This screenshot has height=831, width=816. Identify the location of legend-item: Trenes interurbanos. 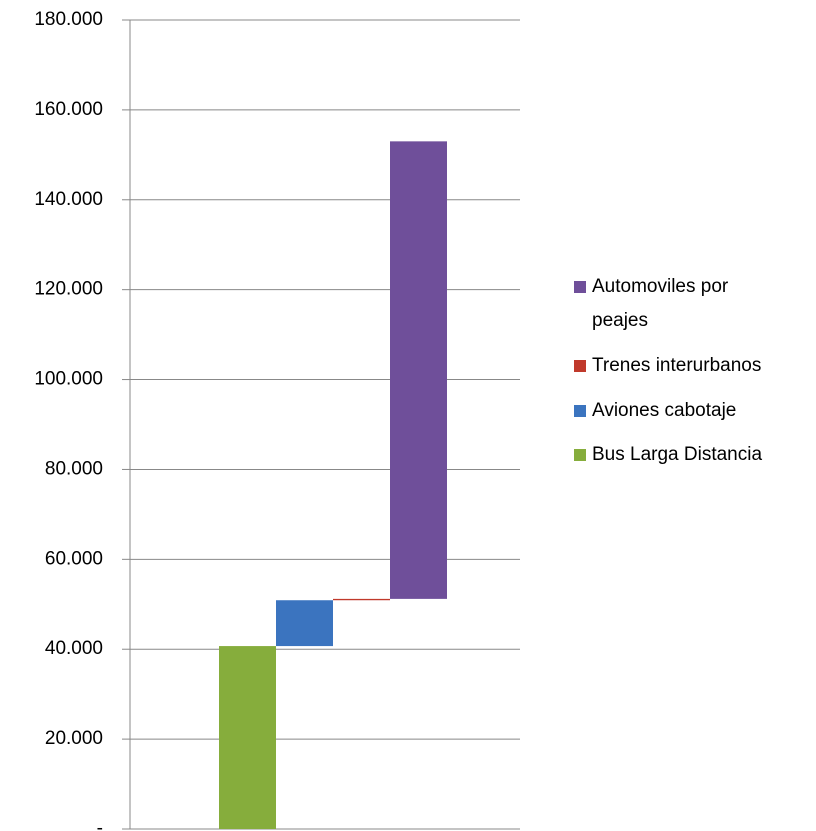
(694, 366).